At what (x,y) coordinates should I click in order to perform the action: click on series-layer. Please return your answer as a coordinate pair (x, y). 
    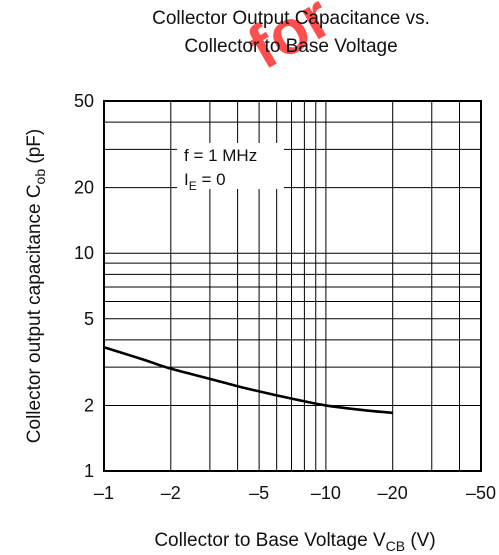
    Looking at the image, I should click on (248, 380).